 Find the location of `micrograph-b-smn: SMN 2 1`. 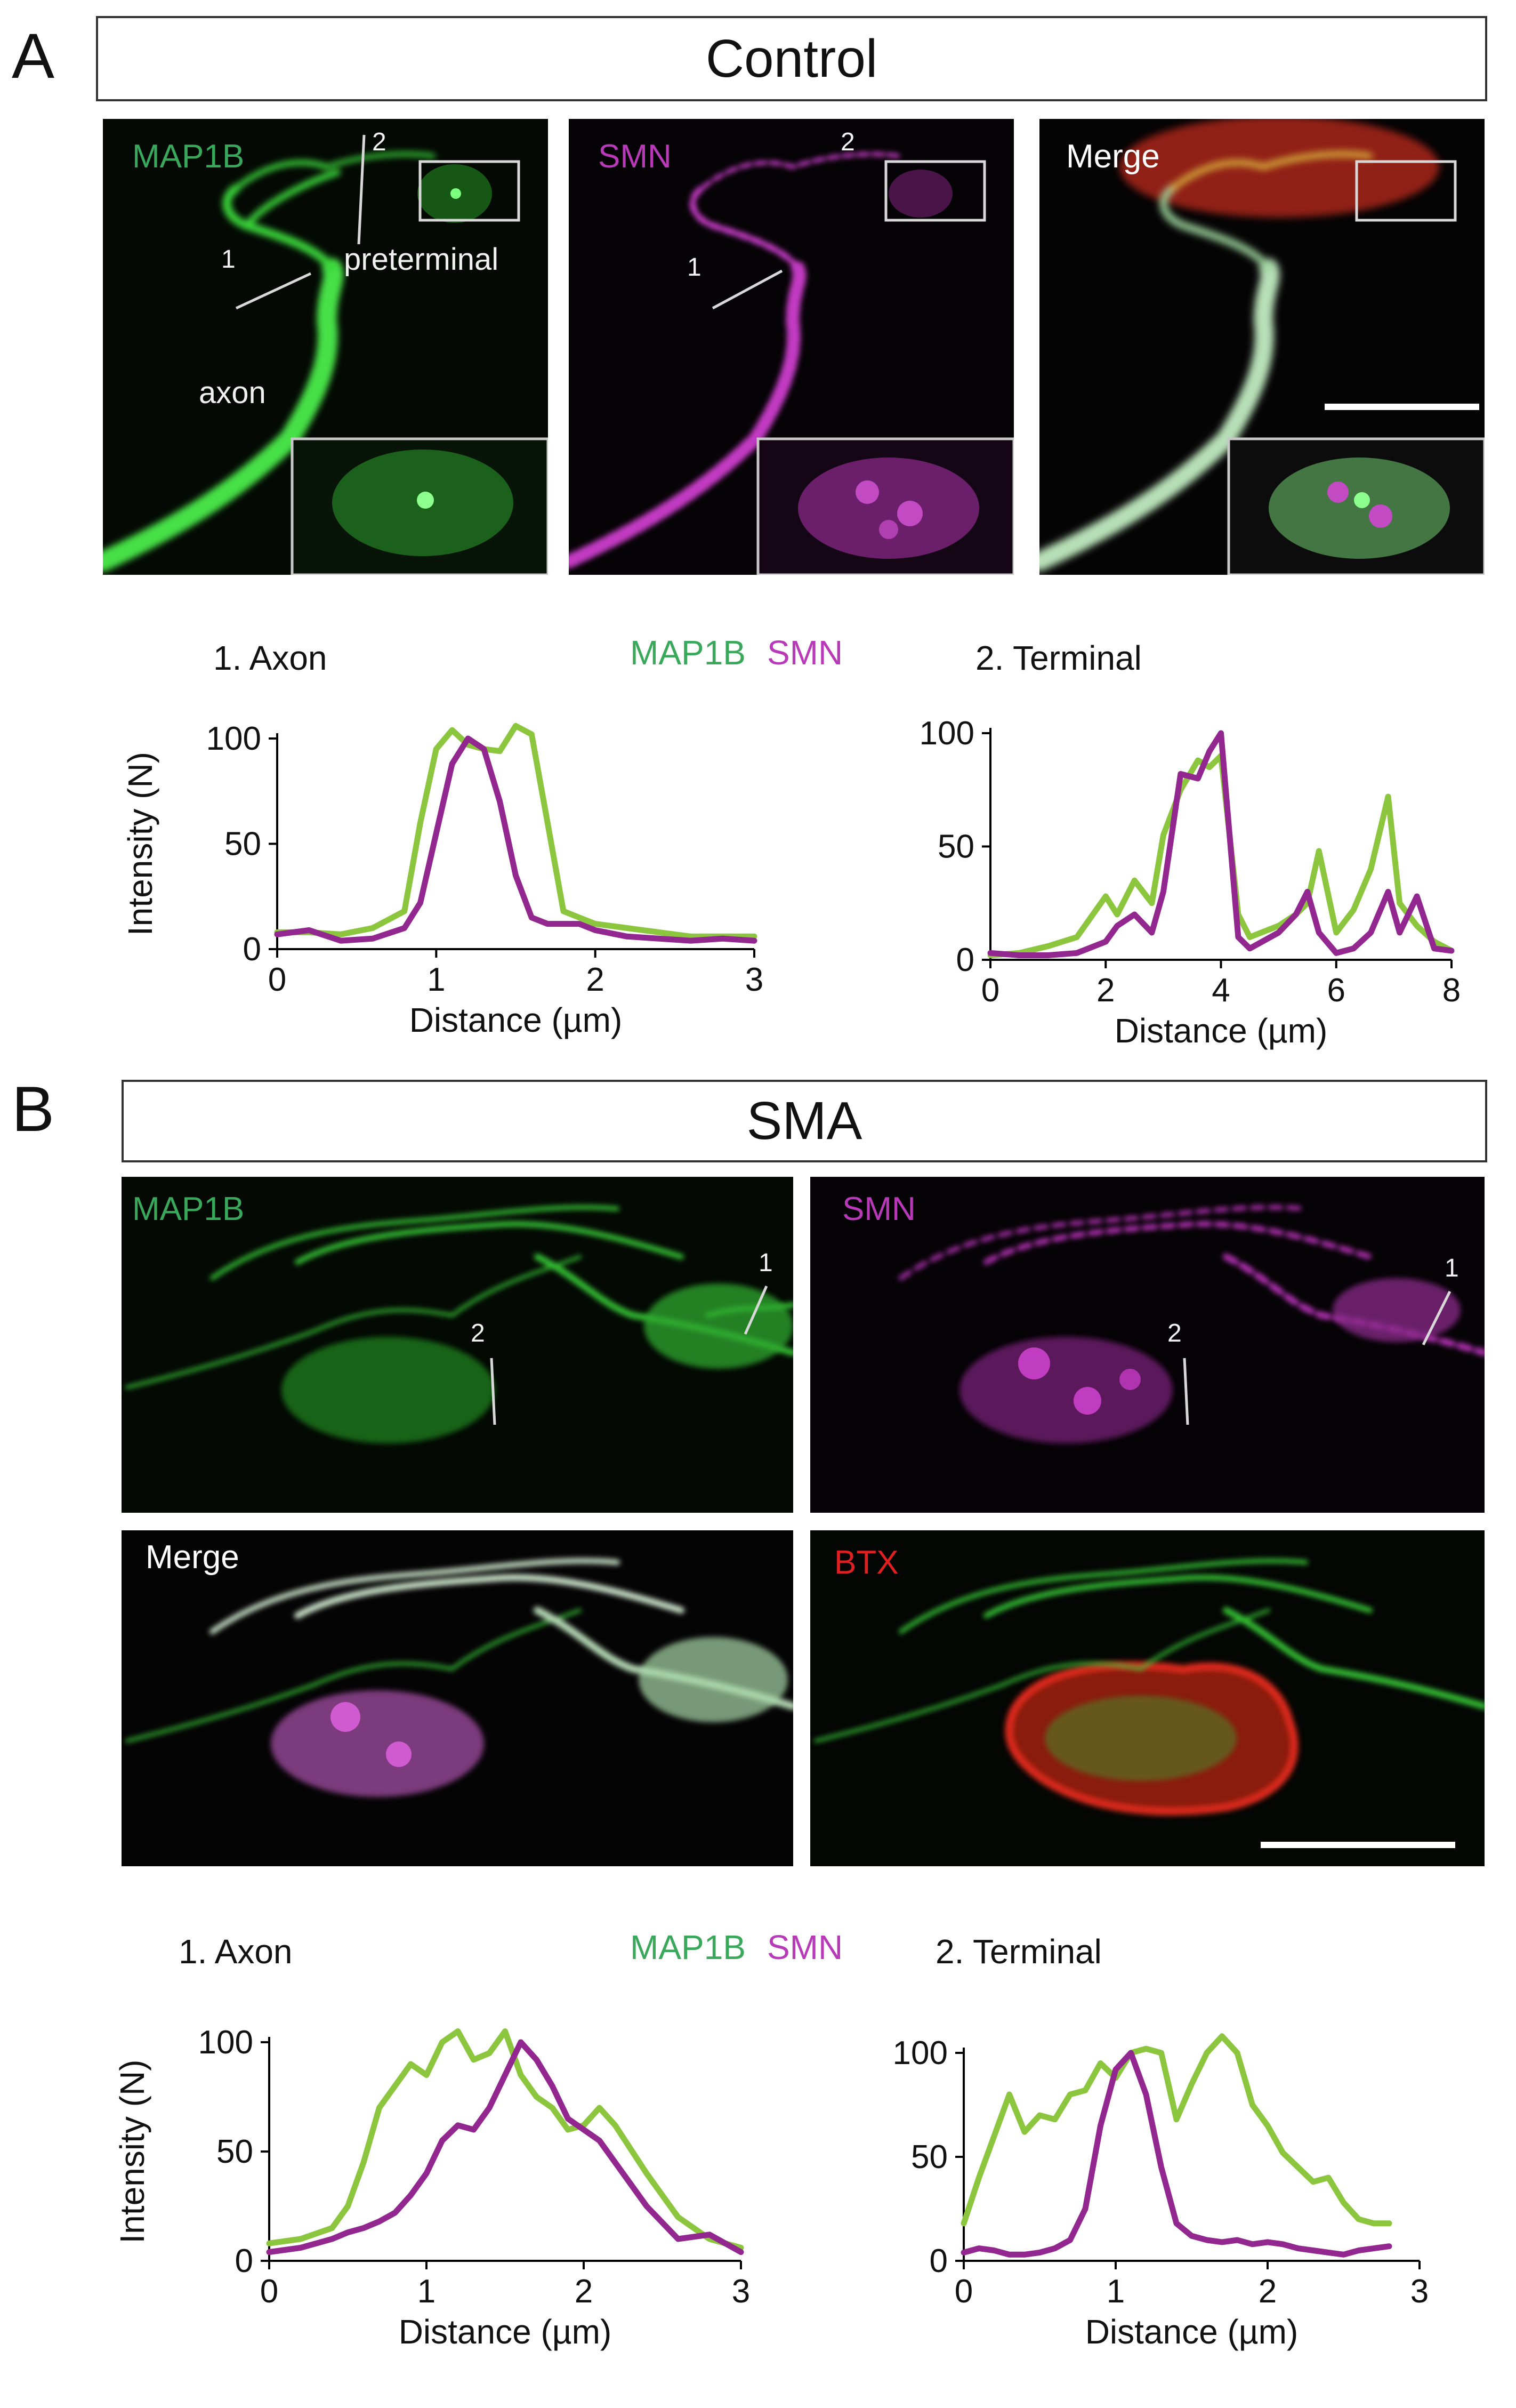

micrograph-b-smn: SMN 2 1 is located at coordinates (1147, 1345).